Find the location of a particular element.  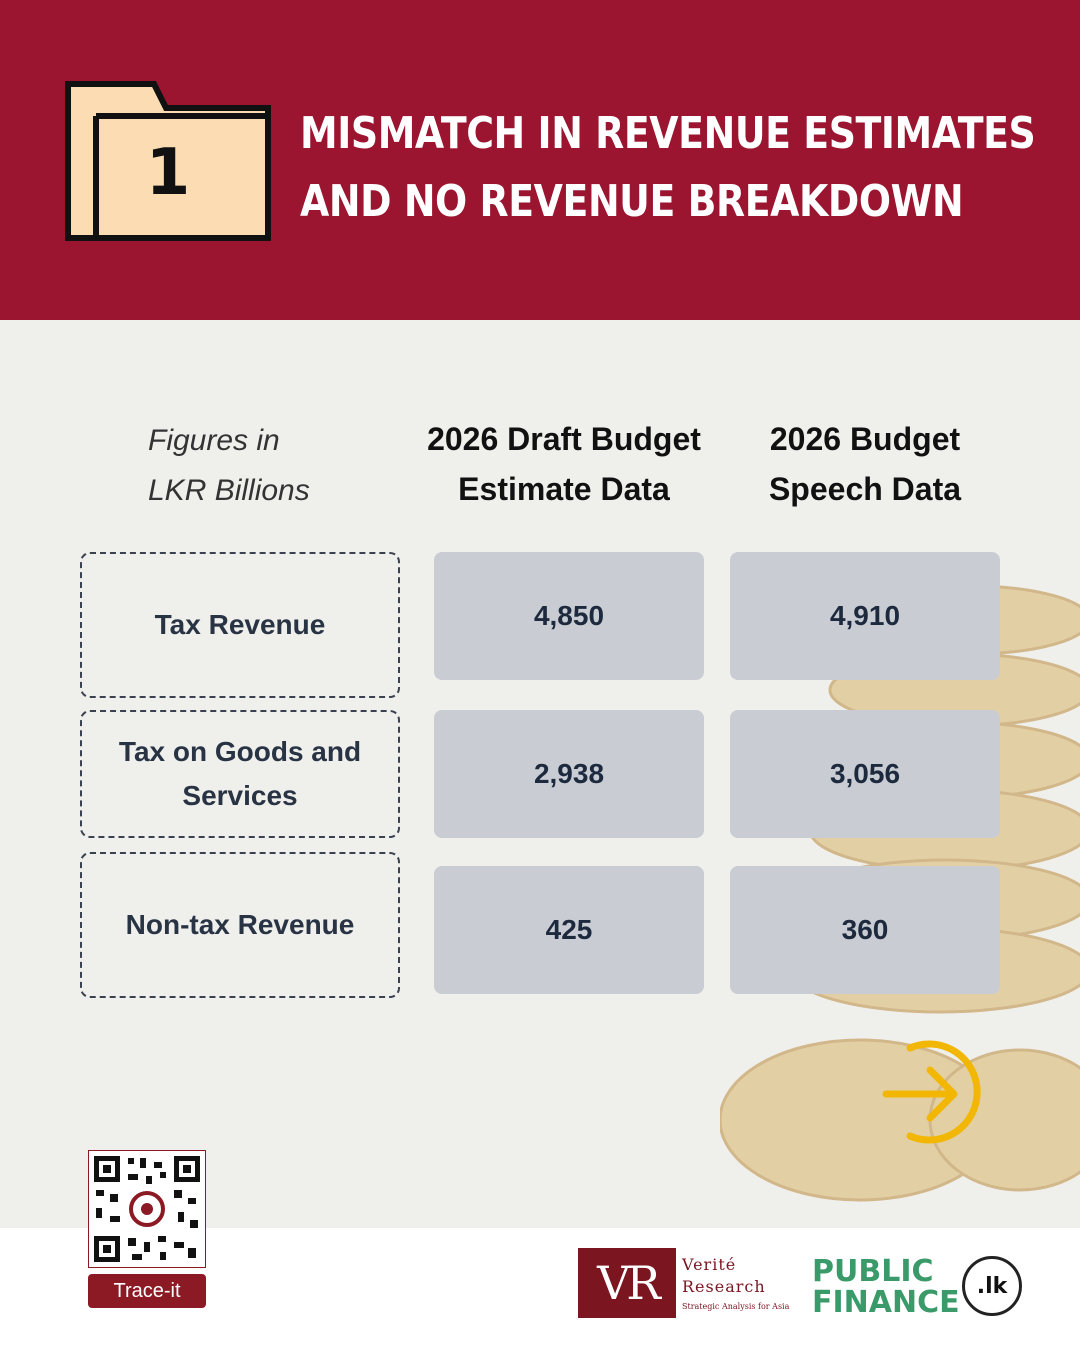

column-header-speech-line-2: Speech Data is located at coordinates (865, 489).